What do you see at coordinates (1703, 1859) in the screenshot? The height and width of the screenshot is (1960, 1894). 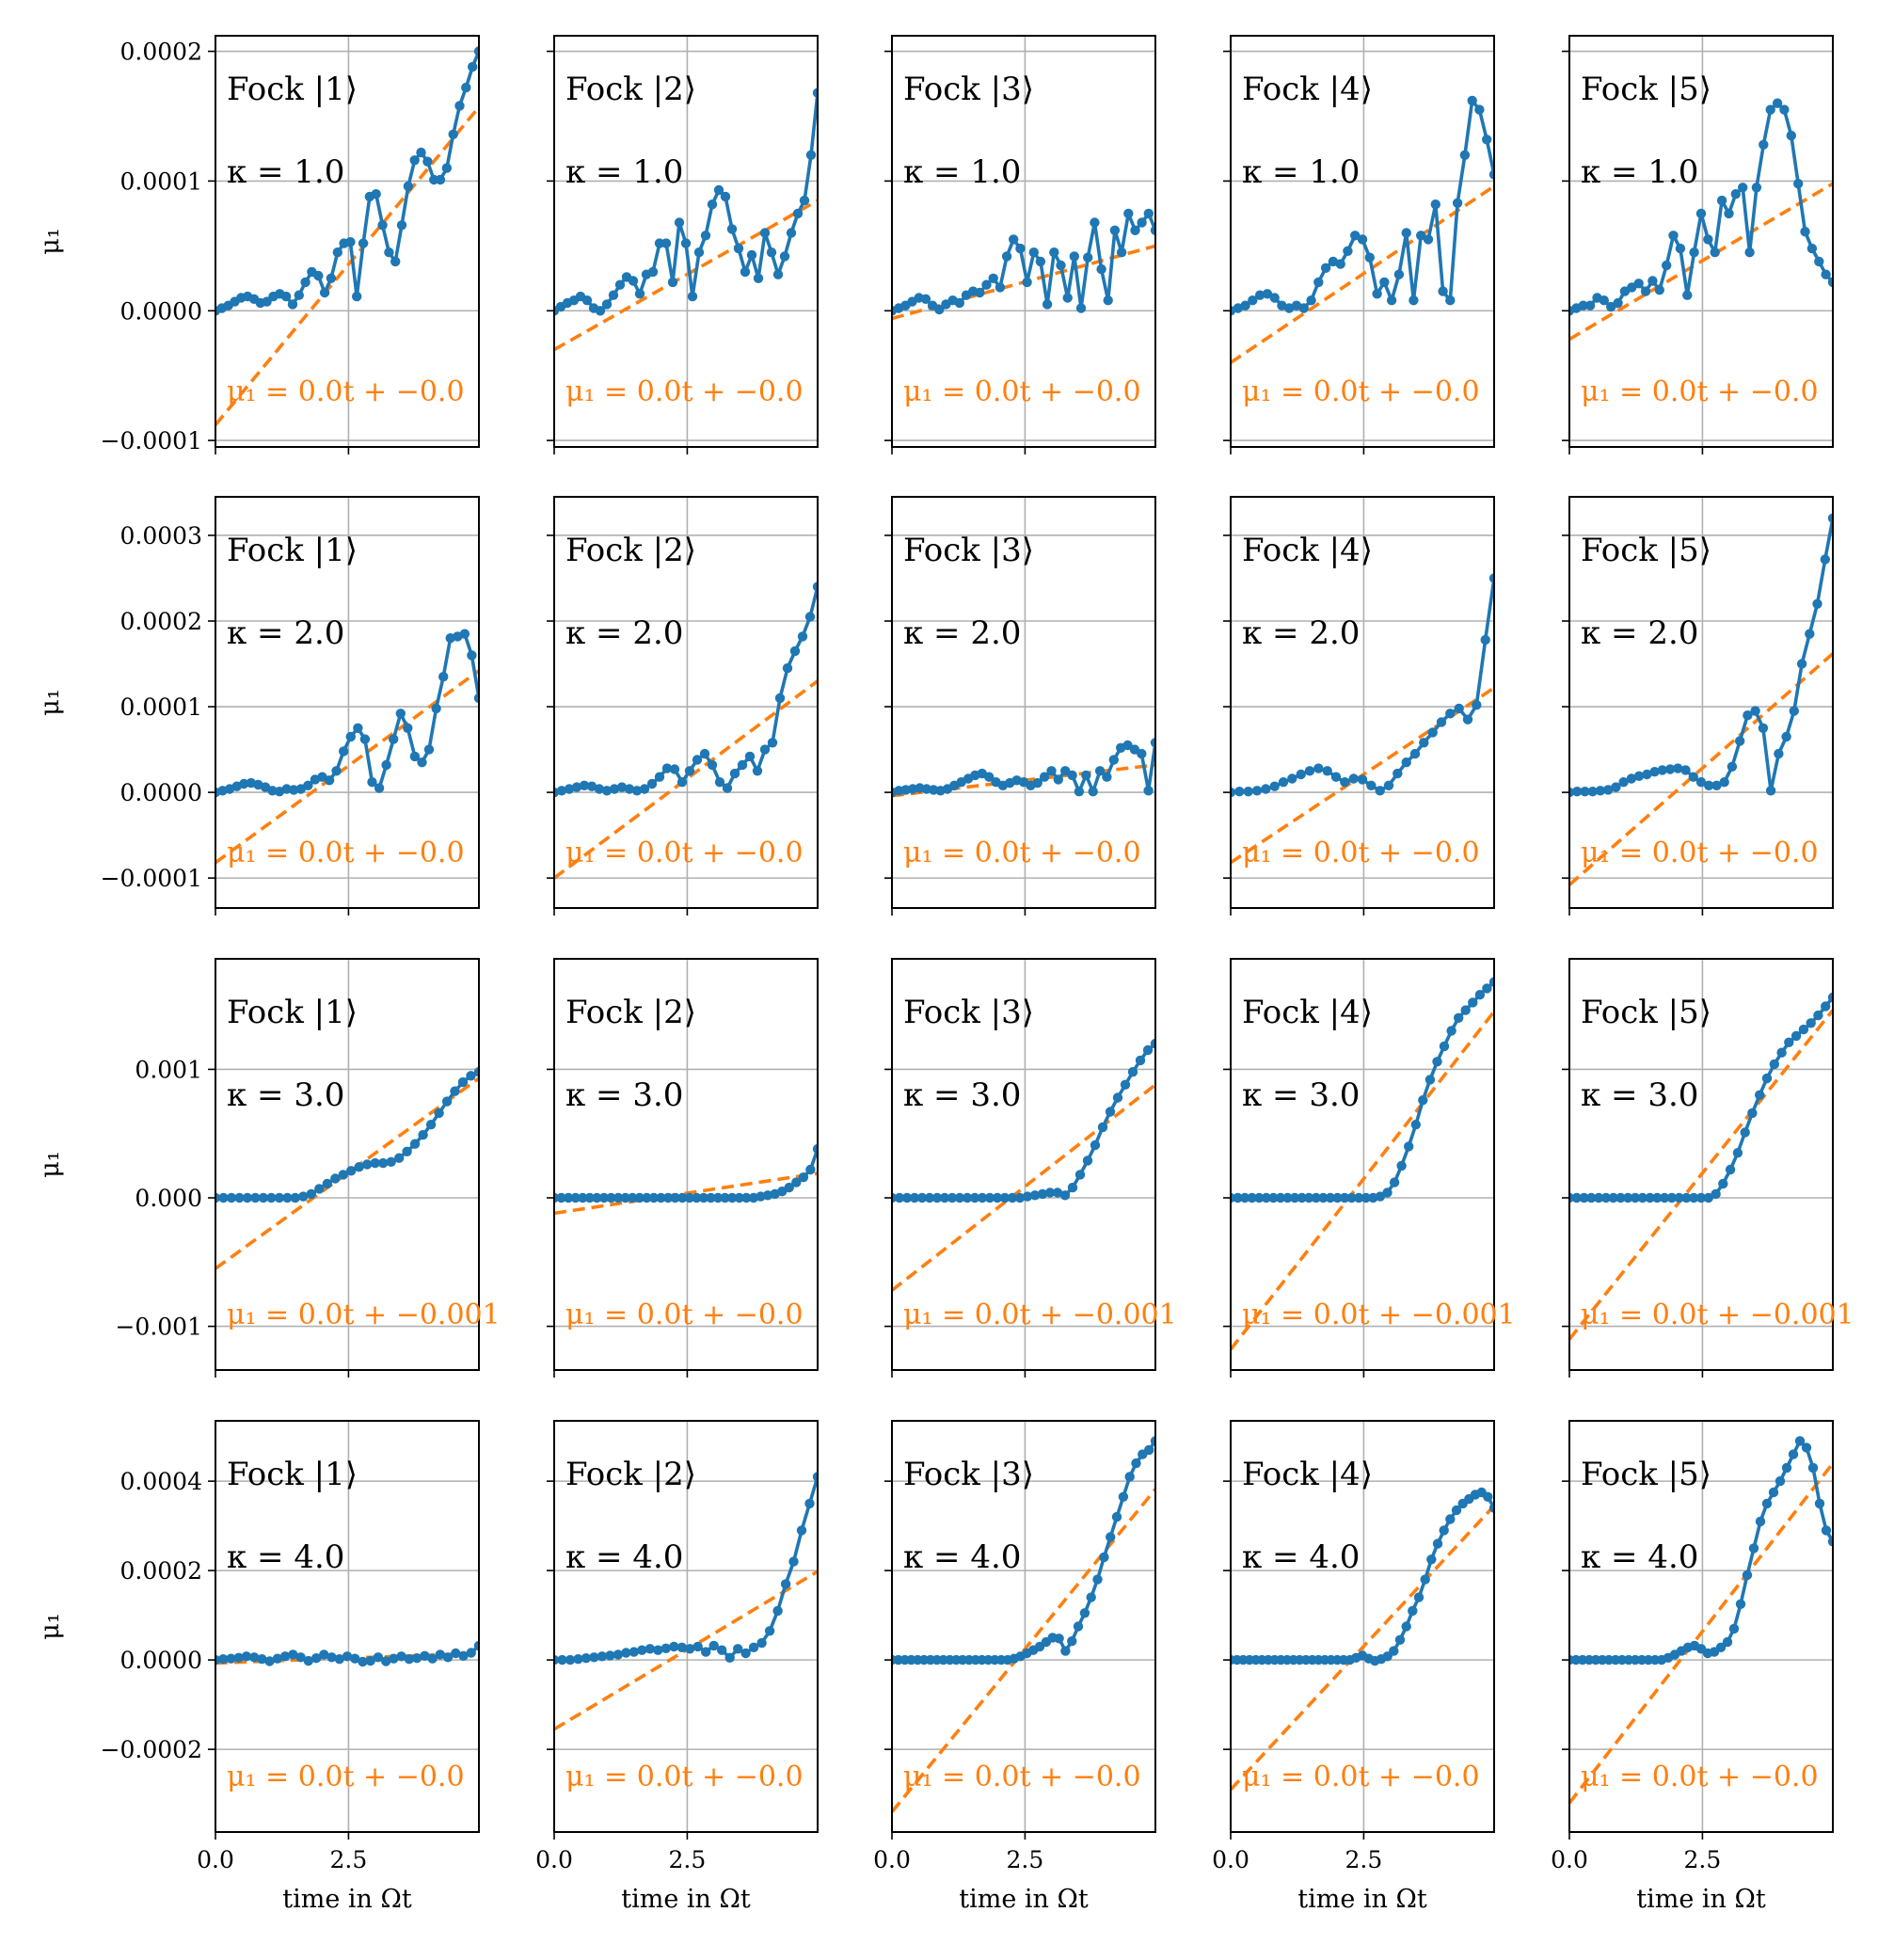 I see `x-tick-label: 2.5` at bounding box center [1703, 1859].